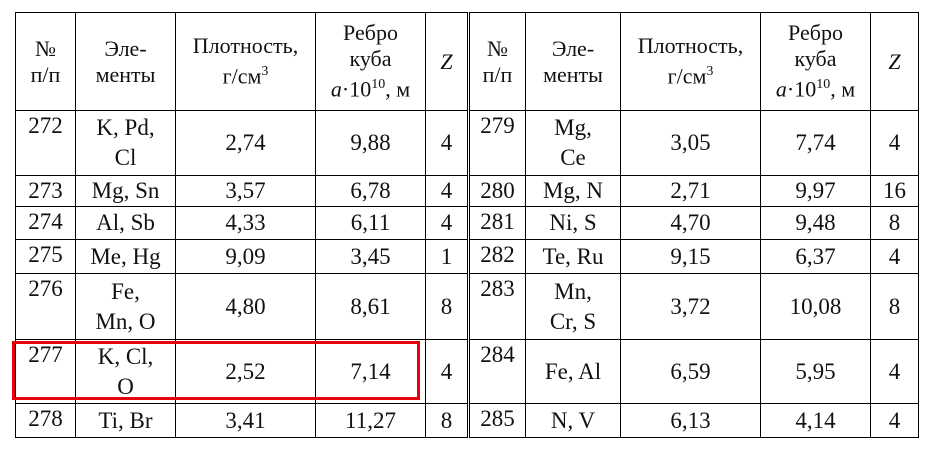 This screenshot has width=936, height=450. Describe the element at coordinates (125, 191) in the screenshot. I see `table-cell: Mg, Sn` at that location.